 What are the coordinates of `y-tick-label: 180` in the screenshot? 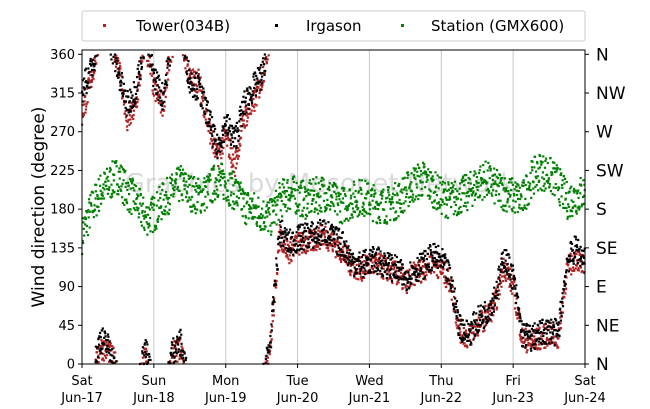 It's located at (62, 210).